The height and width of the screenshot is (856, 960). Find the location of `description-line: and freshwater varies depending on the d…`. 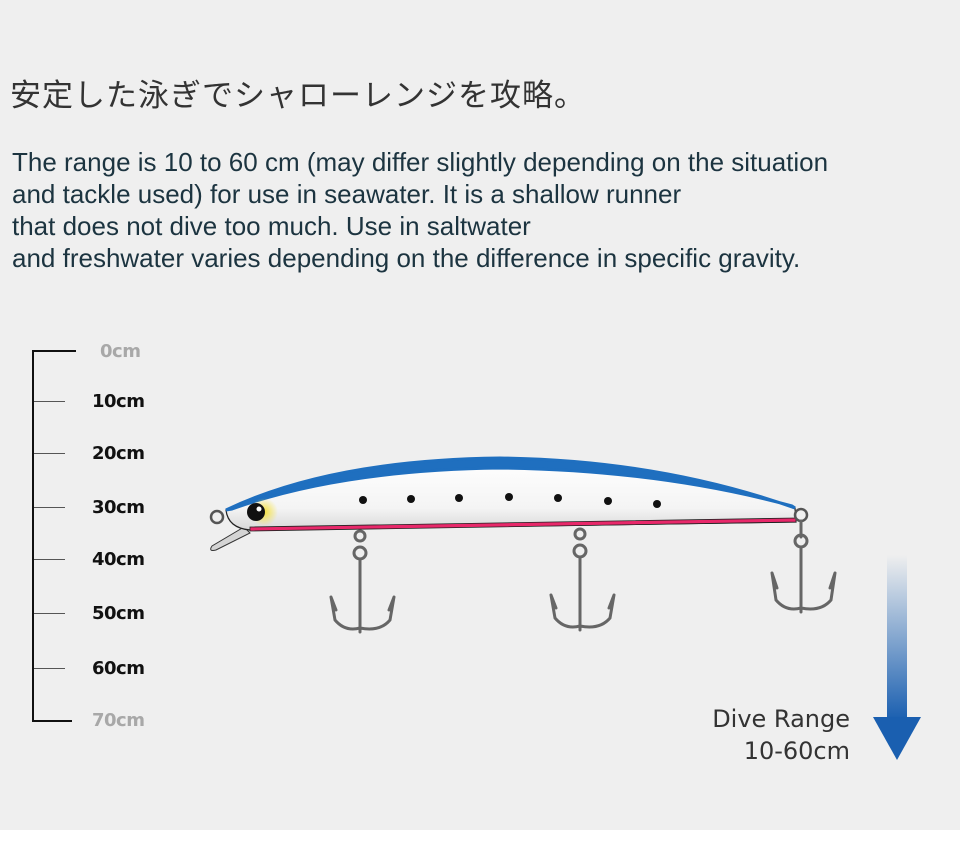

description-line: and freshwater varies depending on the d… is located at coordinates (406, 258).